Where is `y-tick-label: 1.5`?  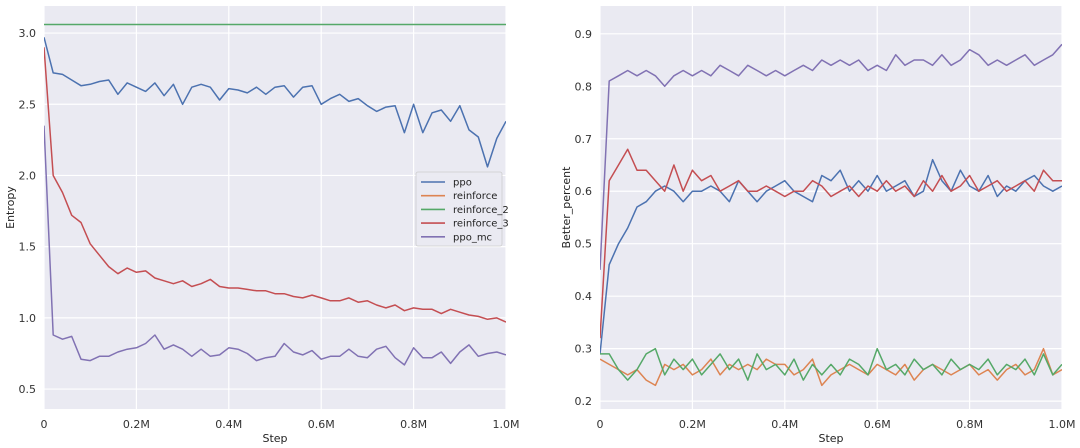 y-tick-label: 1.5 is located at coordinates (28, 247).